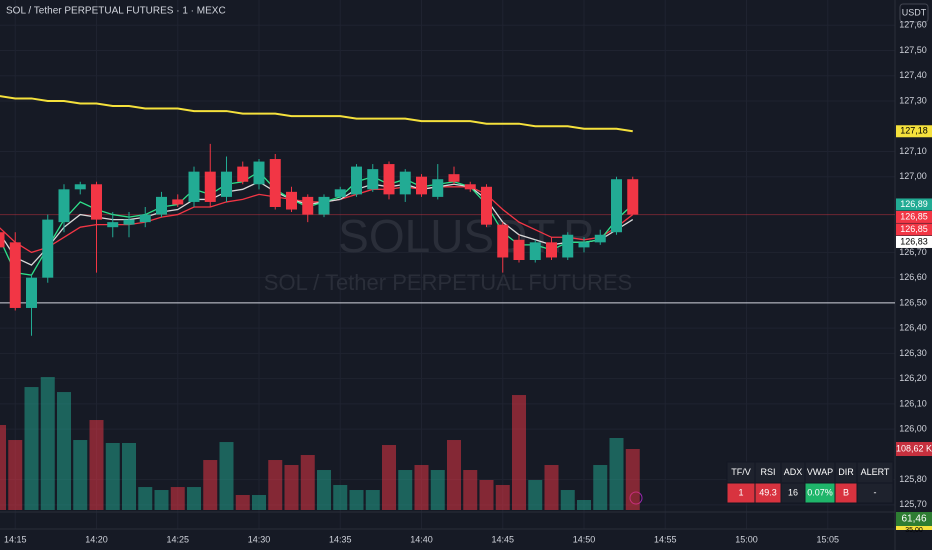 The image size is (932, 550). Describe the element at coordinates (914, 241) in the screenshot. I see `price-tag-label: 126,83` at that location.